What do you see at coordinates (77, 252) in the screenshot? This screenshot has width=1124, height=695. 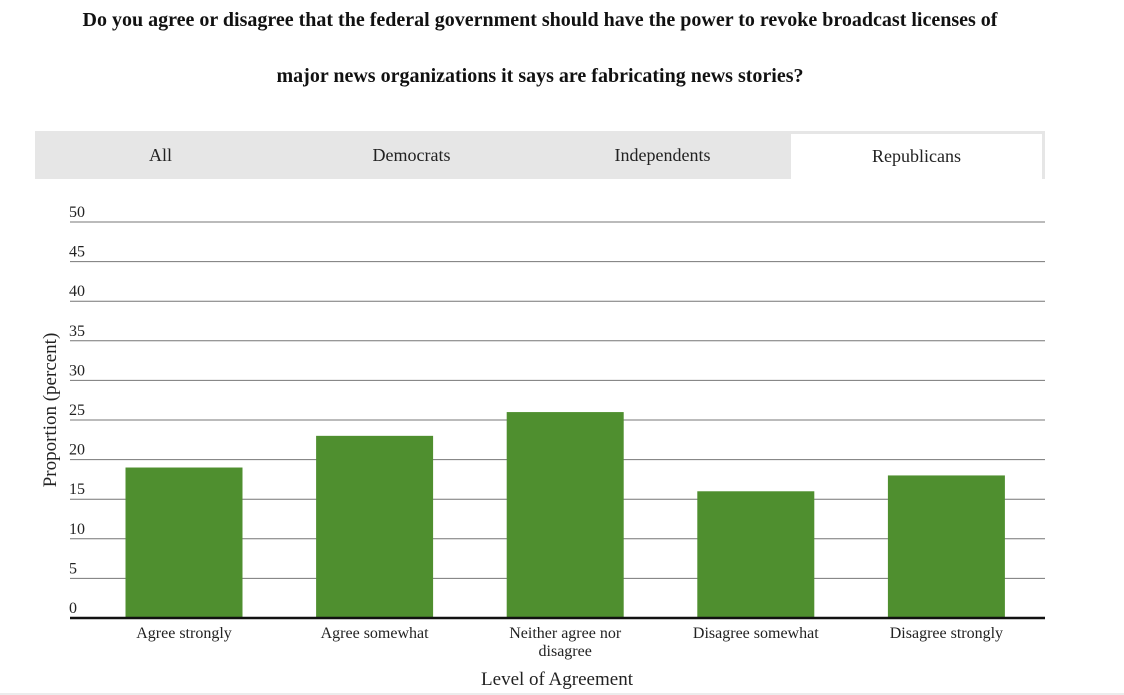 I see `y-tick-label: 45` at bounding box center [77, 252].